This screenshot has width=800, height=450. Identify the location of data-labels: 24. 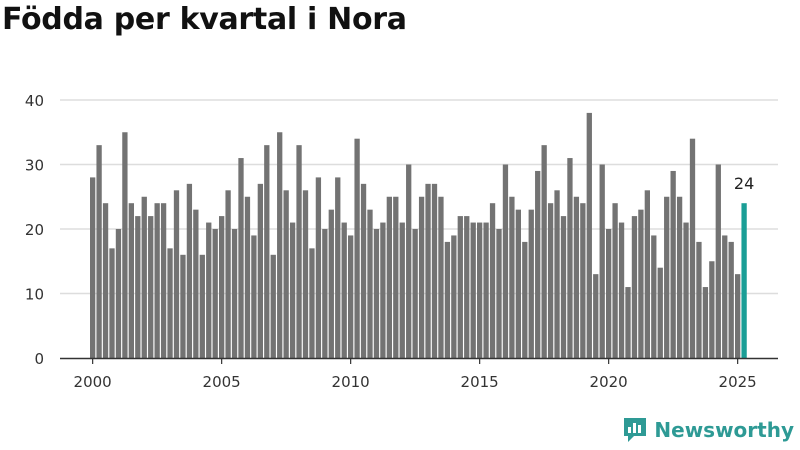
(744, 183).